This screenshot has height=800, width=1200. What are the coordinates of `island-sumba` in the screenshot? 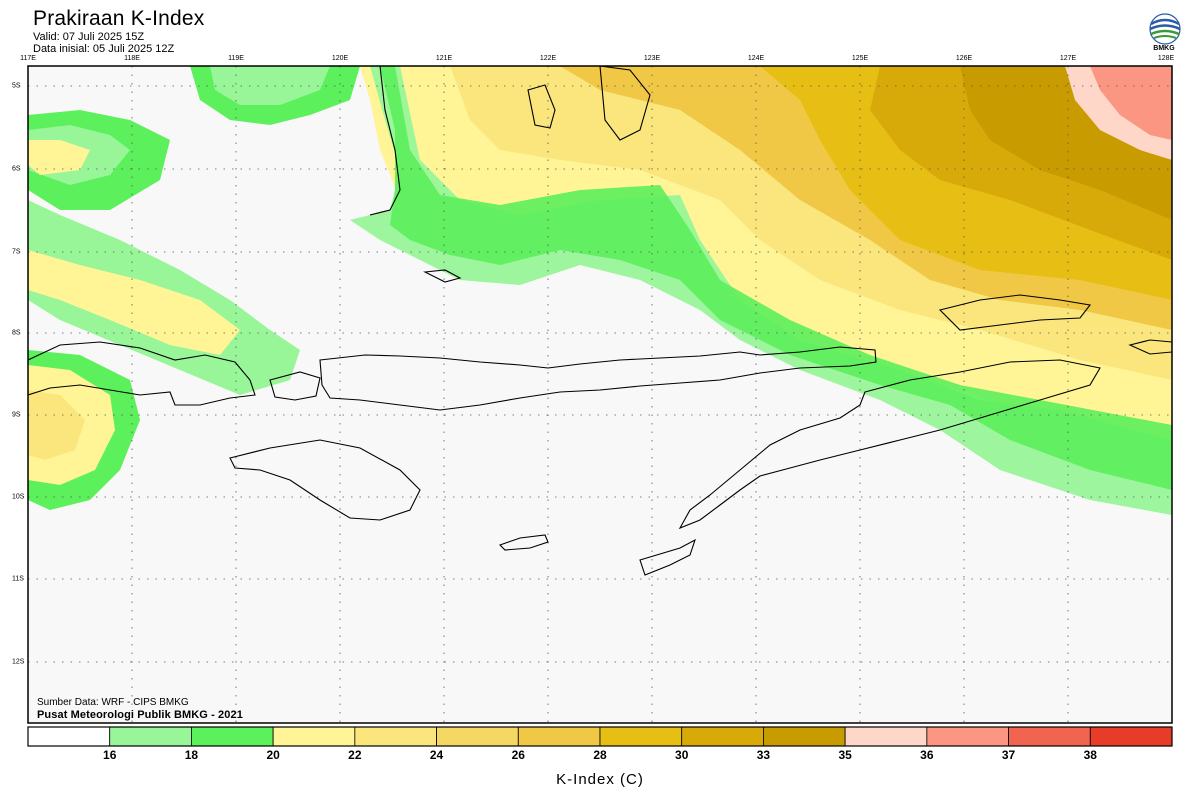 It's located at (325, 480).